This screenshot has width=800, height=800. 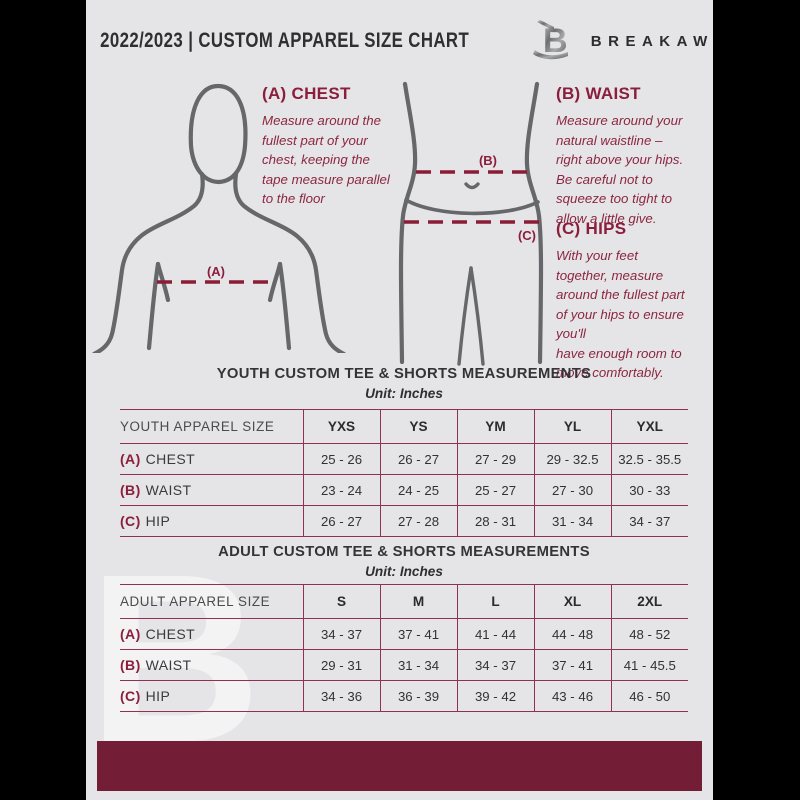 I want to click on table-cell: 48 - 52, so click(x=649, y=634).